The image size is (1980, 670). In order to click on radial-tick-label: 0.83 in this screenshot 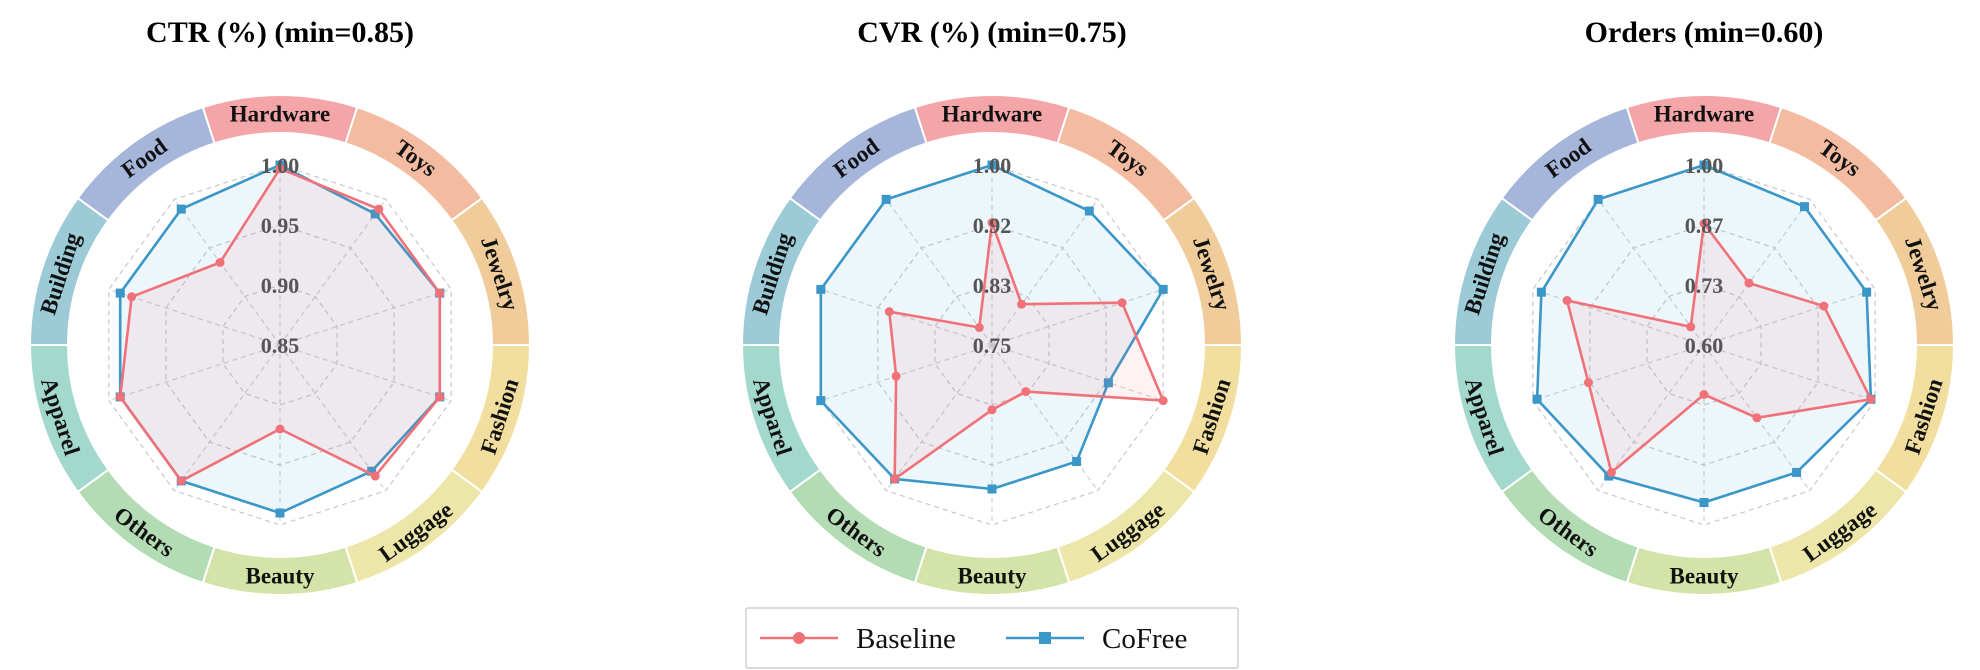, I will do `click(992, 285)`.